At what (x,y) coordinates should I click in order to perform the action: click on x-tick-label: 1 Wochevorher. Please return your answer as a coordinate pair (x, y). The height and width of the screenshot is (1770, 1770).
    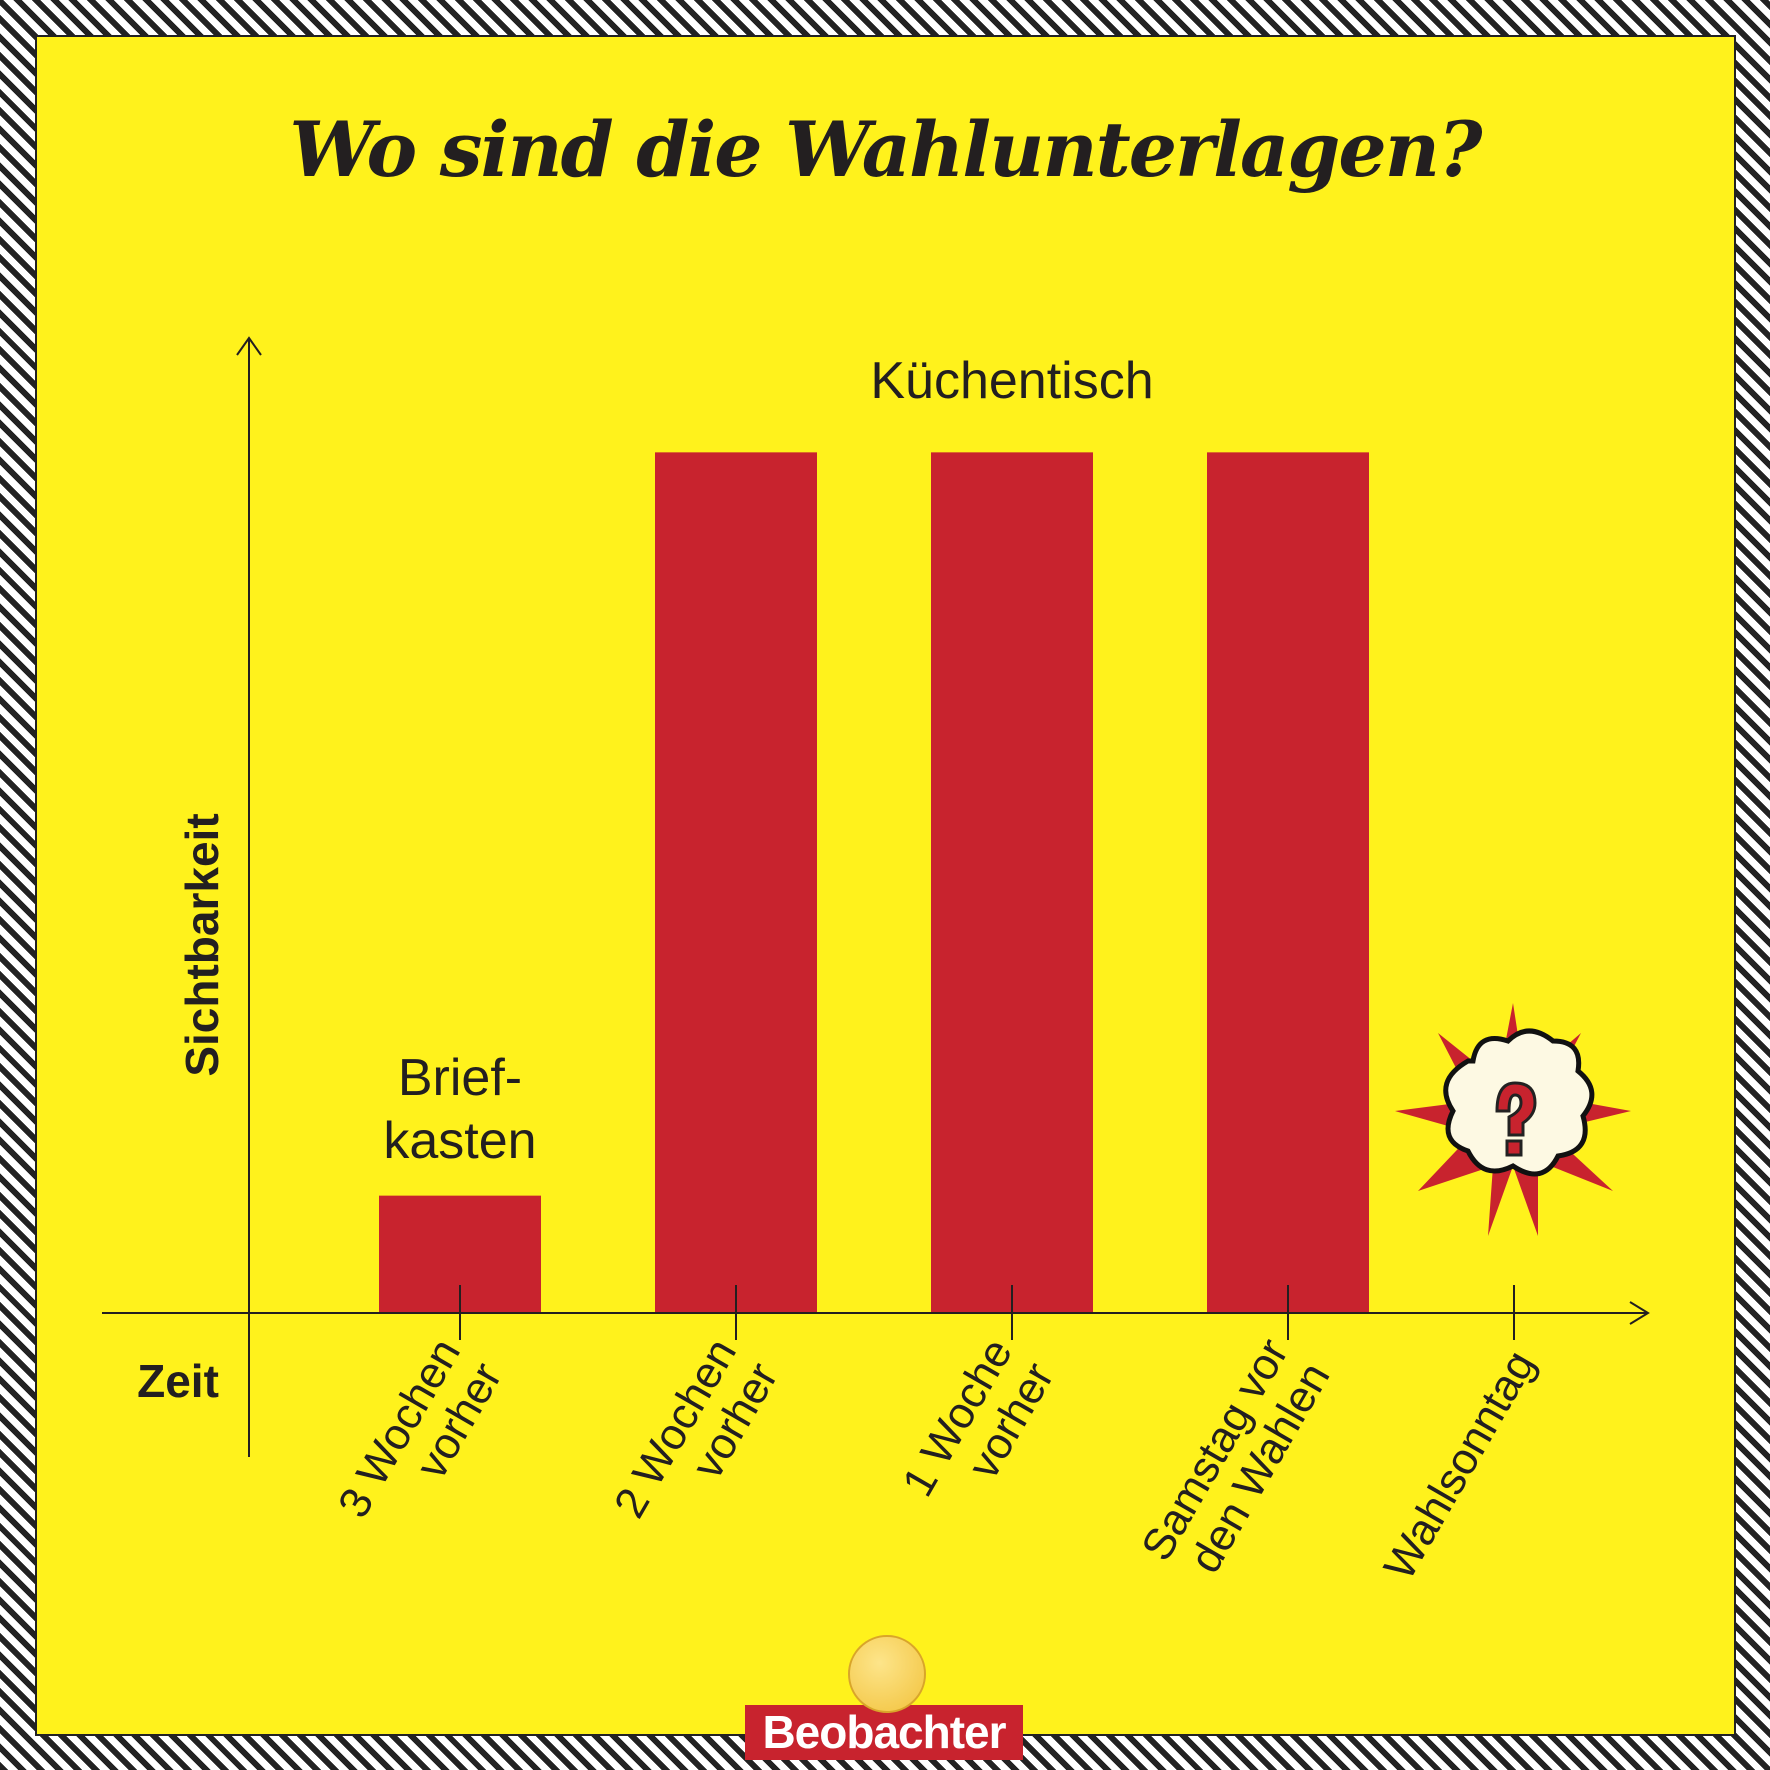
    Looking at the image, I should click on (978, 1430).